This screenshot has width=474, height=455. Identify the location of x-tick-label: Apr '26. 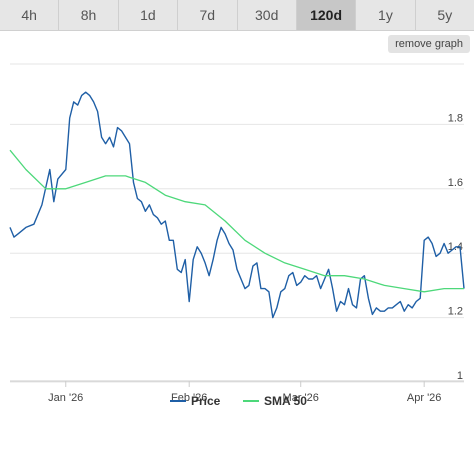
(424, 398).